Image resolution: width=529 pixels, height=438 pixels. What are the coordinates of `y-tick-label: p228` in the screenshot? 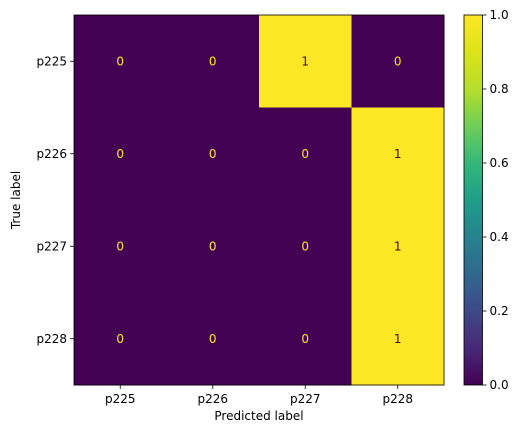 It's located at (51, 339).